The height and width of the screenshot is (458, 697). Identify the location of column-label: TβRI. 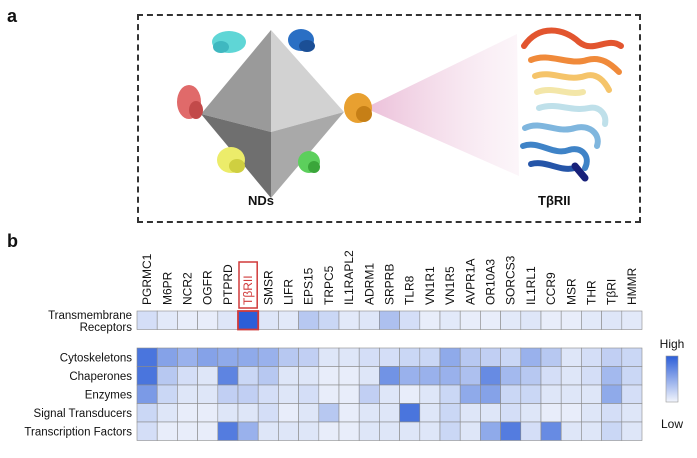
(612, 292).